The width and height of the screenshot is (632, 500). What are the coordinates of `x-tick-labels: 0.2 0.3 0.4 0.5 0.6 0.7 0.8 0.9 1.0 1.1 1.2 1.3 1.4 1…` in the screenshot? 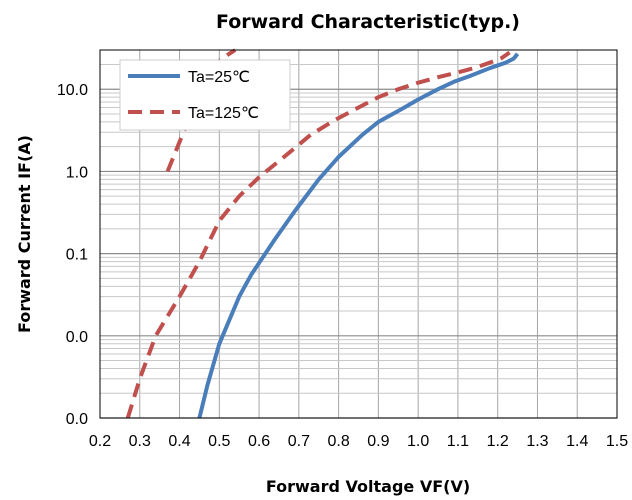 It's located at (358, 441).